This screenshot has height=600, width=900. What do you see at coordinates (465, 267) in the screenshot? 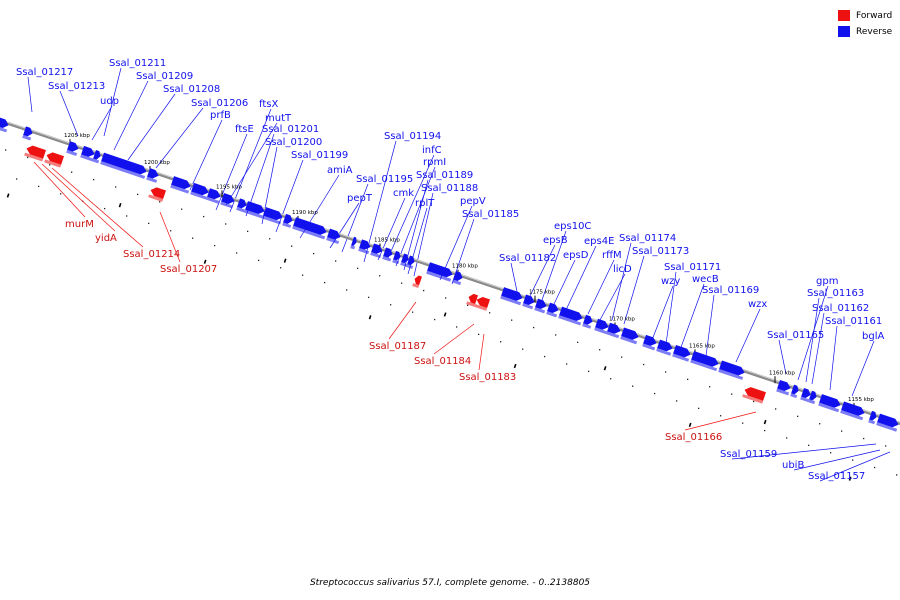
I see `scale-tick-label: 1180 kbp` at bounding box center [465, 267].